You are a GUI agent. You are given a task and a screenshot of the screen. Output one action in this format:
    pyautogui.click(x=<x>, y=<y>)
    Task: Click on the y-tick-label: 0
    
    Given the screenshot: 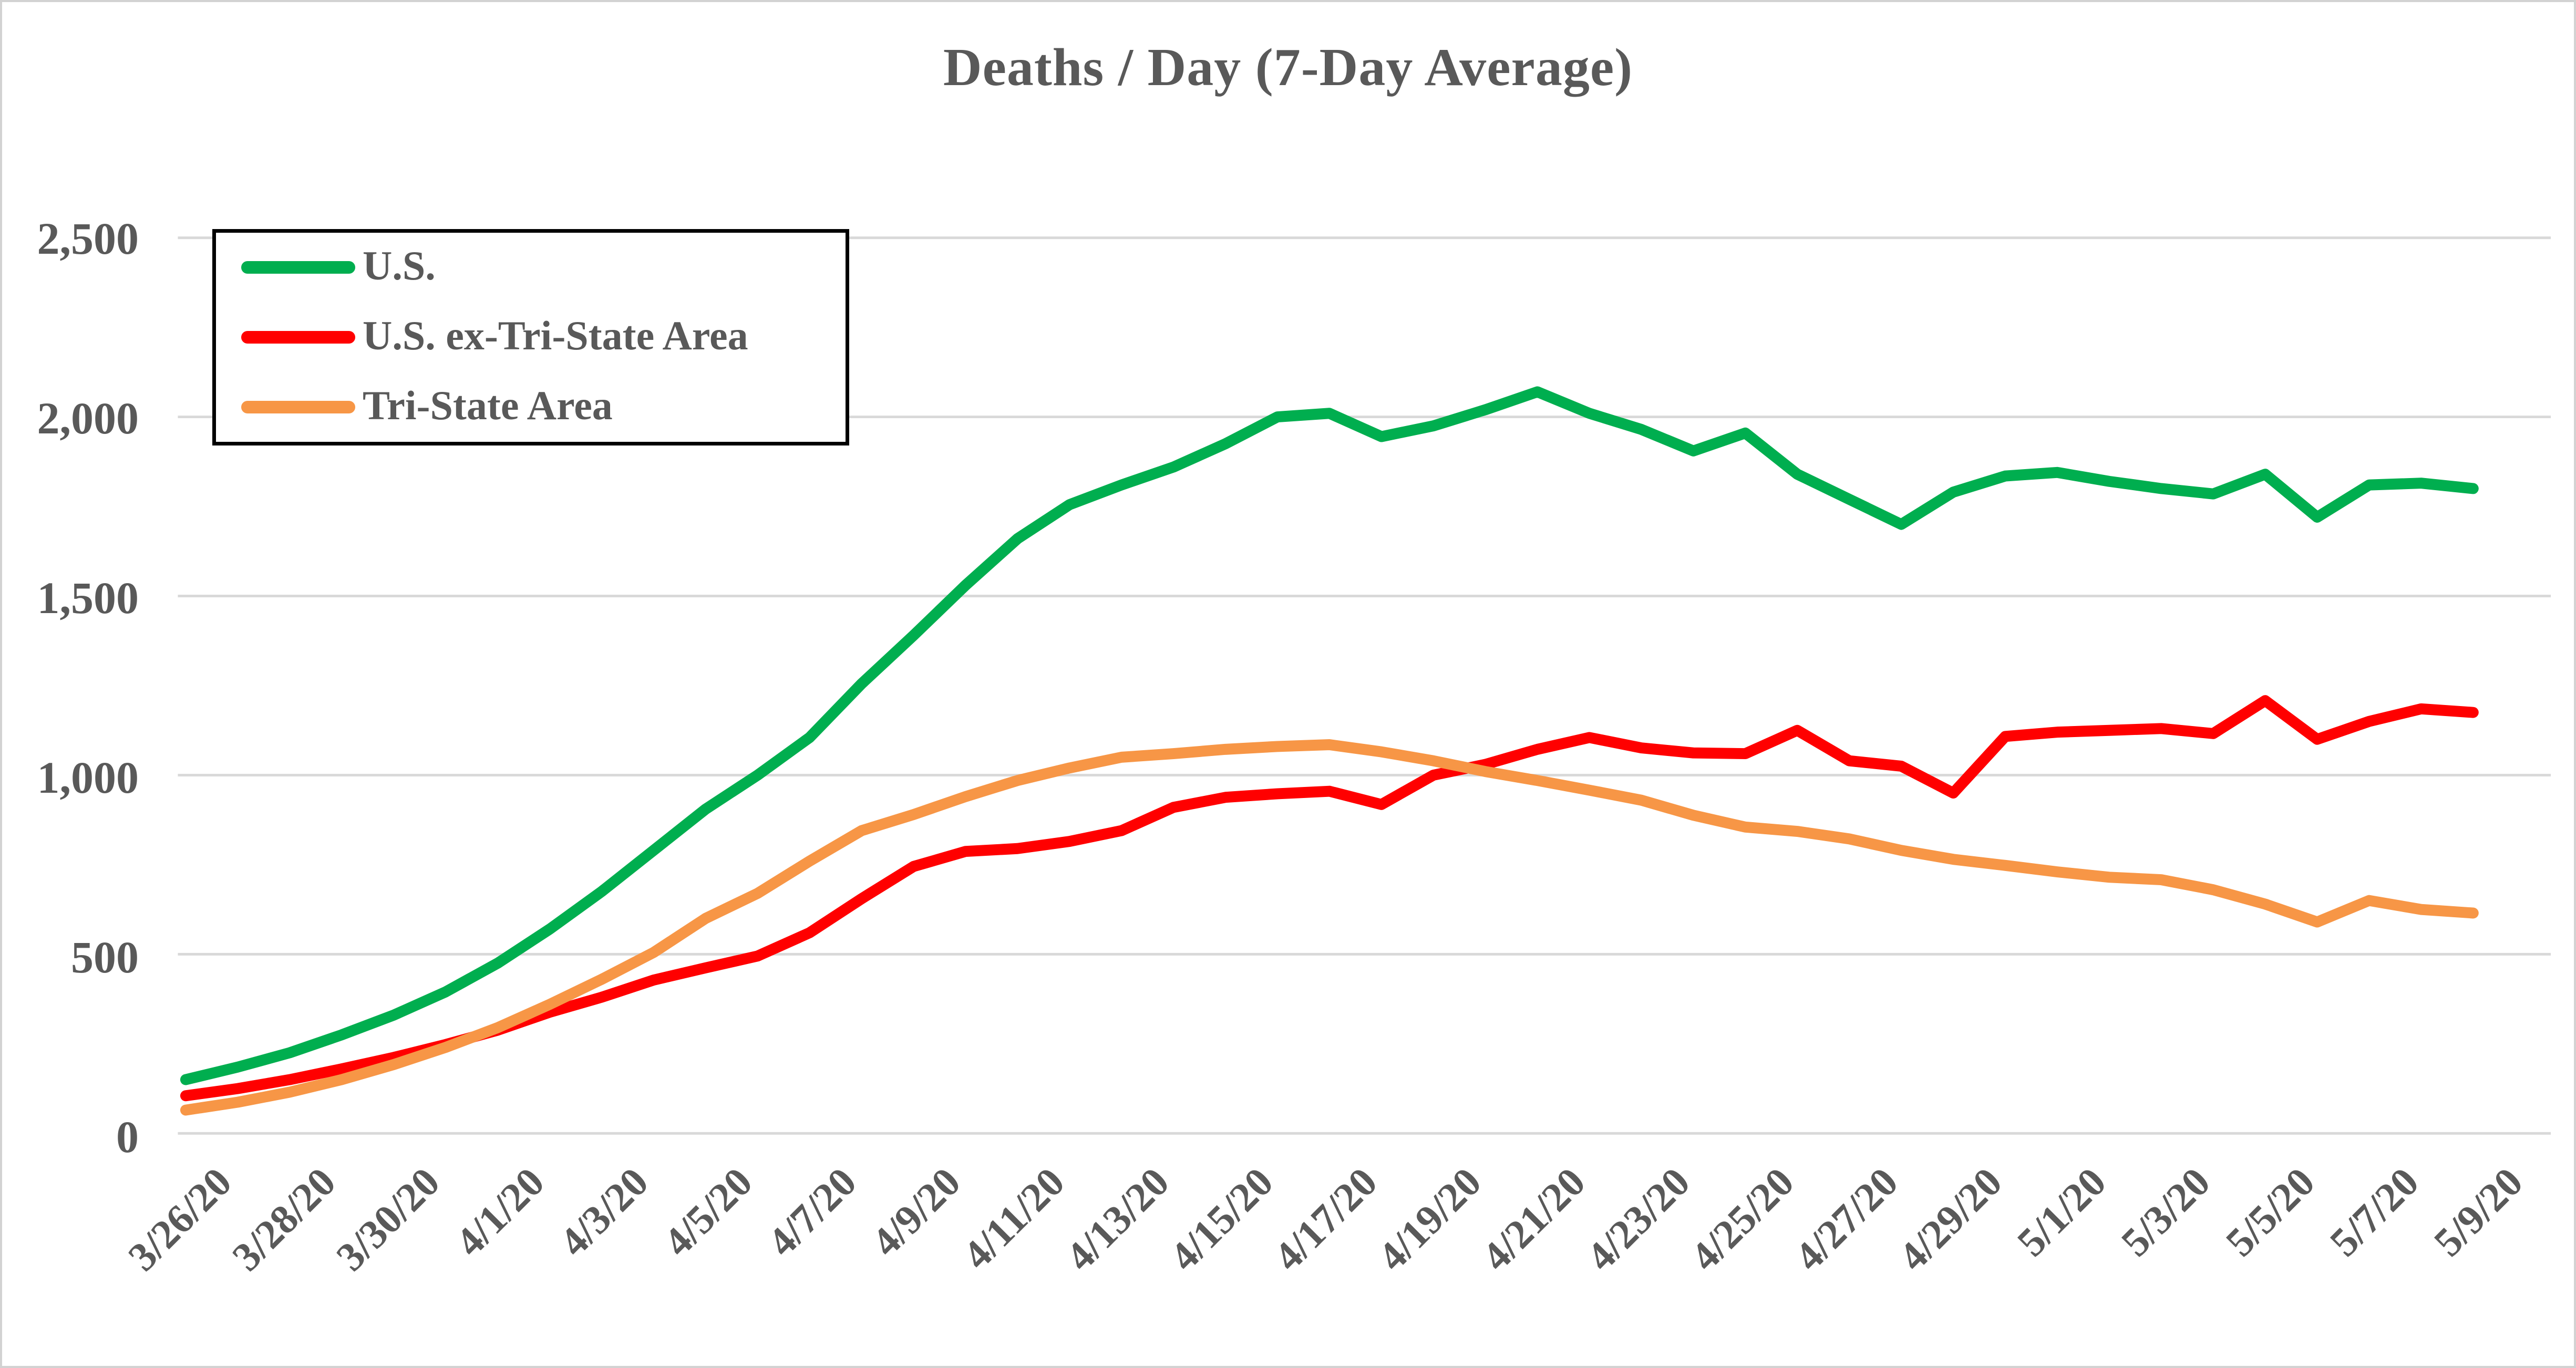 What is the action you would take?
    pyautogui.click(x=127, y=1137)
    